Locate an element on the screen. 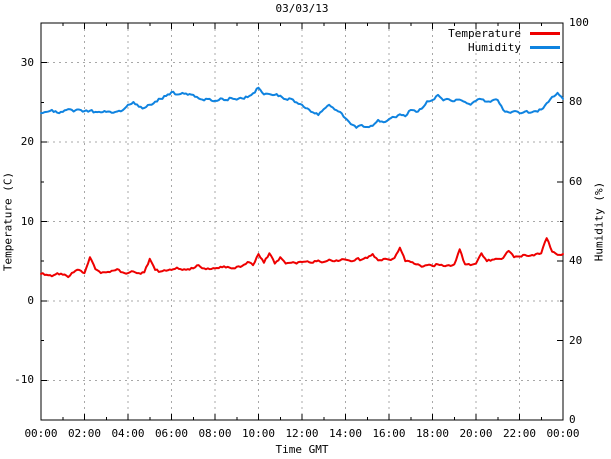 This screenshot has height=459, width=611. right-y-tick-label: 0 is located at coordinates (572, 419).